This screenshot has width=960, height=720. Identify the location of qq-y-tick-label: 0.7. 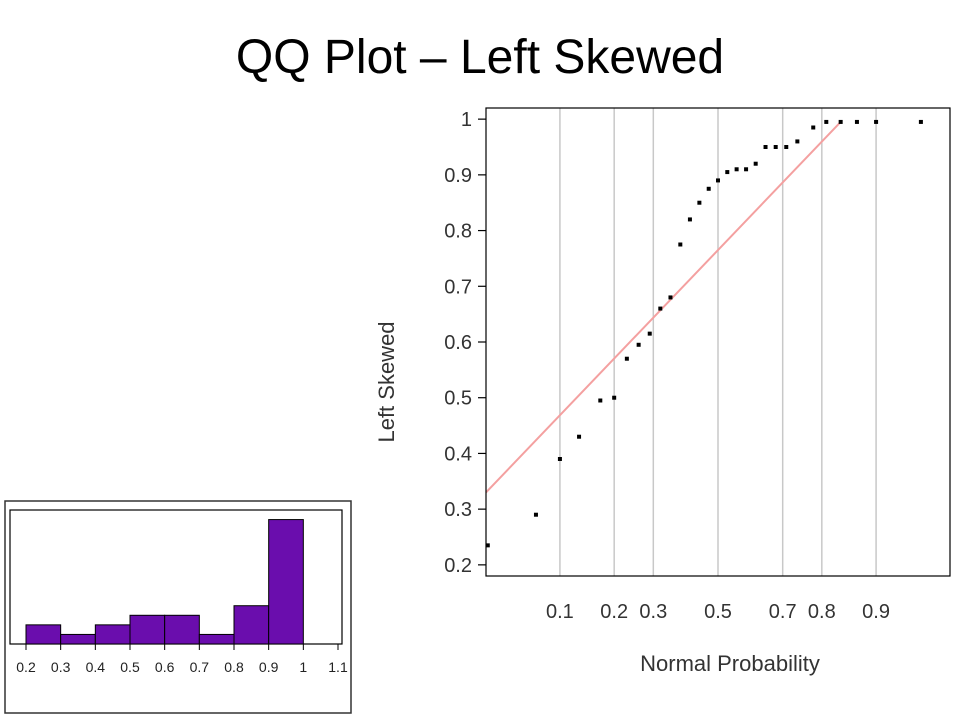
(458, 287).